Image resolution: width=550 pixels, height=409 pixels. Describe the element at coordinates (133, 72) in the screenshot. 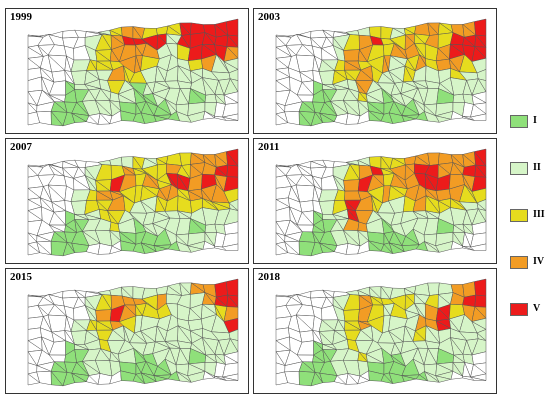

I see `choropleth-map-1999` at that location.